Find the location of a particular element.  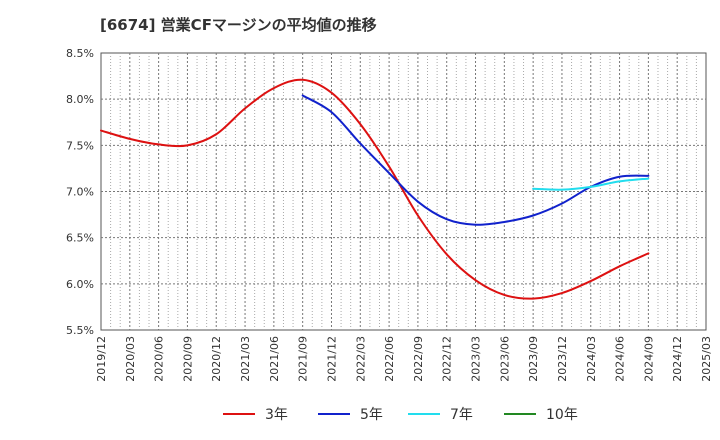

y-tick-label: 7.5% is located at coordinates (80, 145).